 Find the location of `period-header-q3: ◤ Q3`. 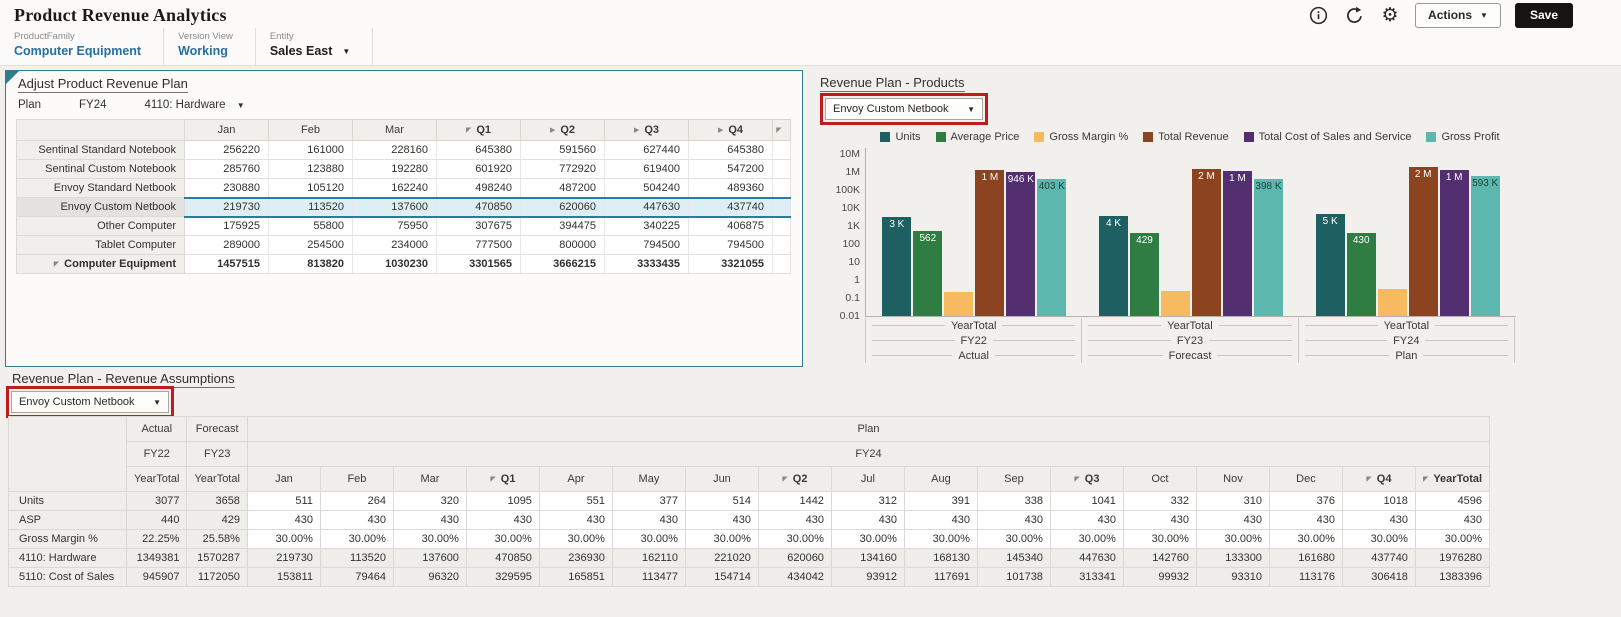

period-header-q3: ◤ Q3 is located at coordinates (1086, 479).